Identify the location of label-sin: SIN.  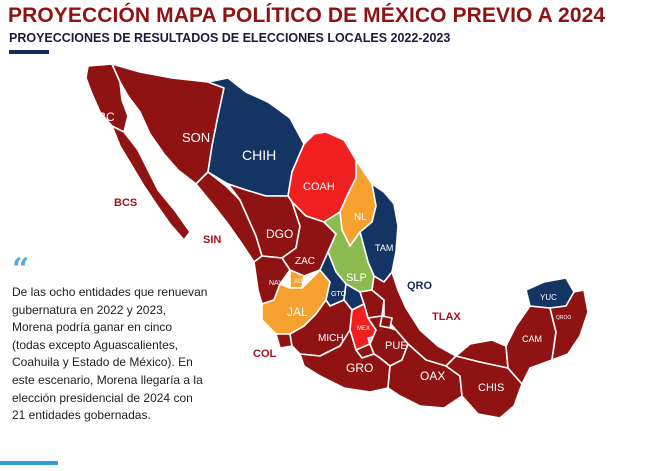
(212, 240).